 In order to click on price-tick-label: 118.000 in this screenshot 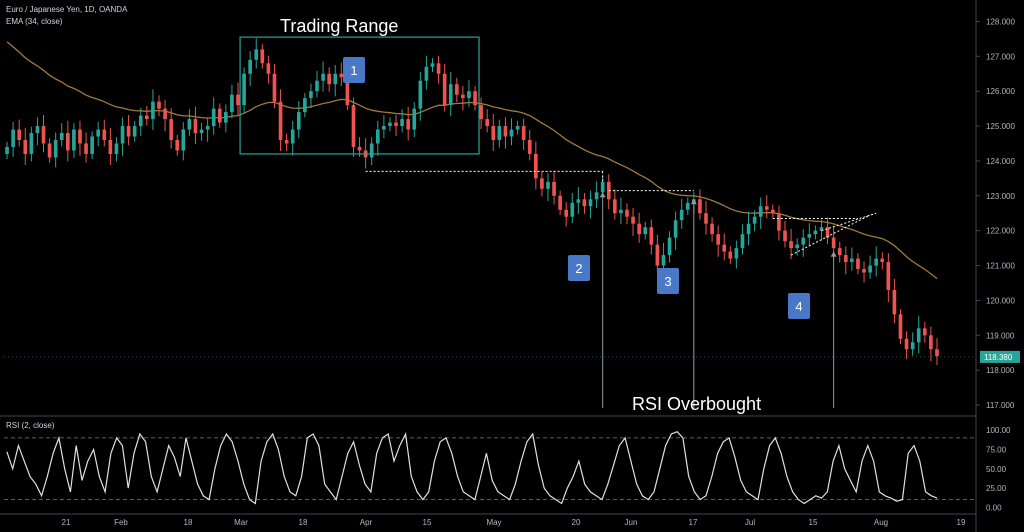, I will do `click(1000, 370)`.